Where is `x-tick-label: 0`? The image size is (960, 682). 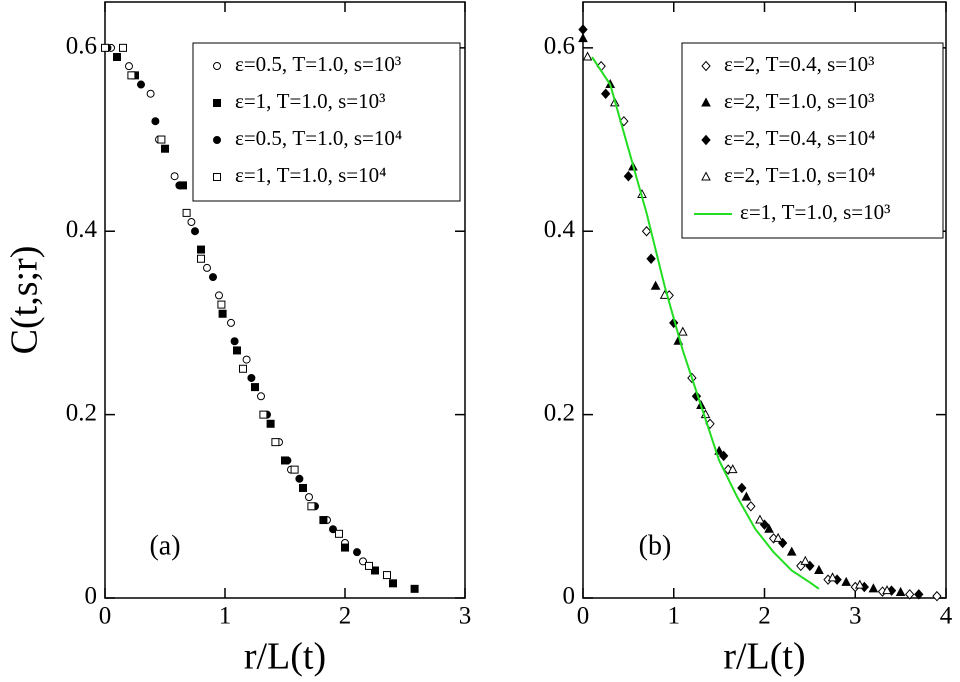
x-tick-label: 0 is located at coordinates (583, 616).